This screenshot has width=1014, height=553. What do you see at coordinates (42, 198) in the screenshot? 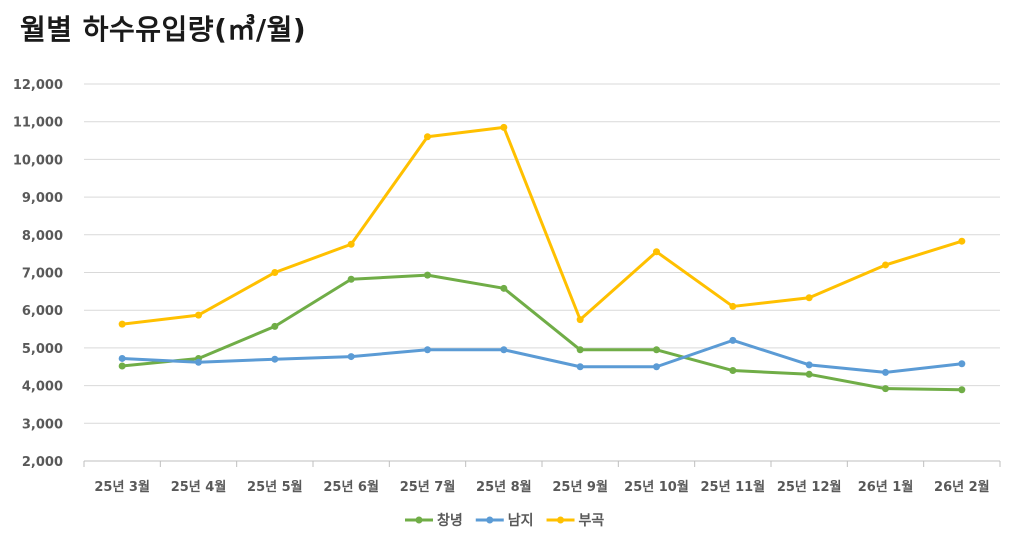
I see `y-tick-label: 9,000` at bounding box center [42, 198].